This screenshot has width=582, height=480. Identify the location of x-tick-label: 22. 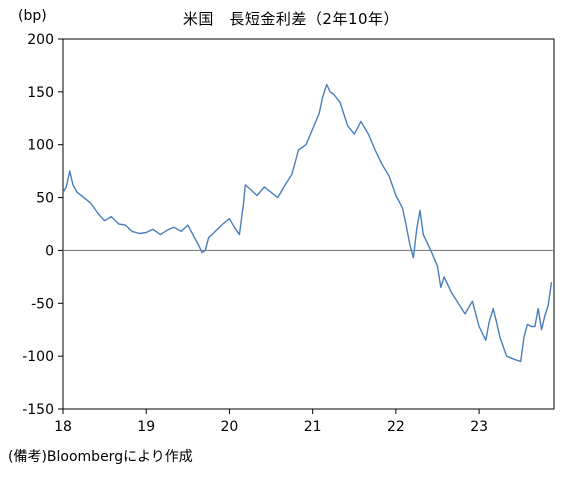
(396, 427).